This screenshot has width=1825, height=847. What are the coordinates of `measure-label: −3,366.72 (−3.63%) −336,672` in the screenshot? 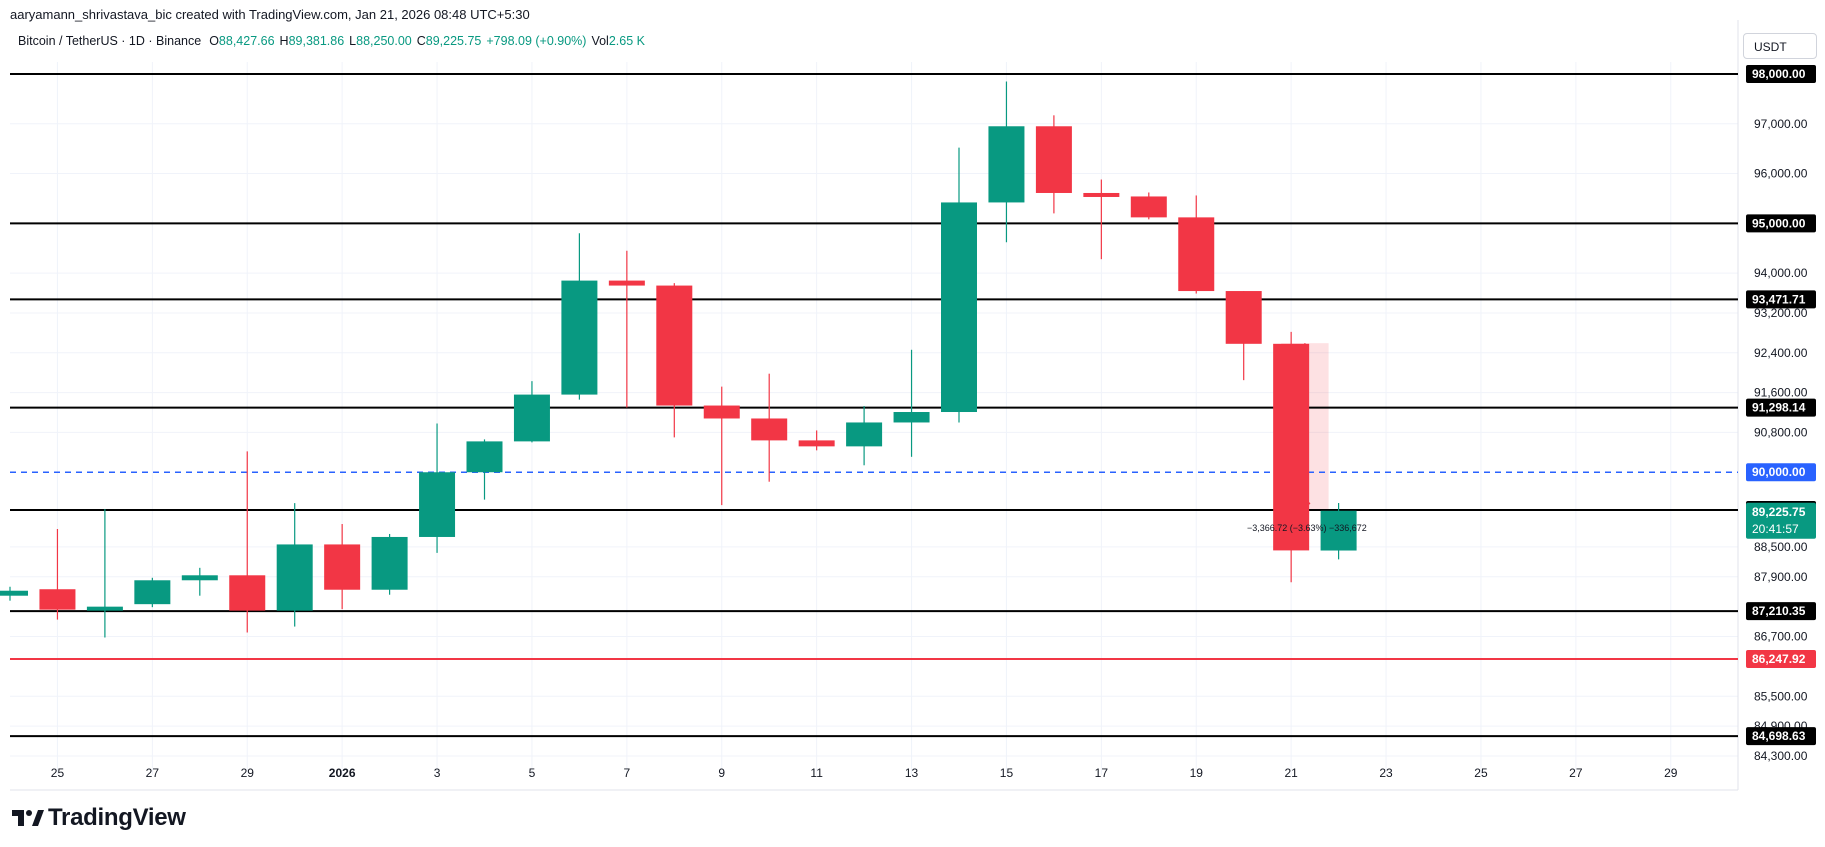 It's located at (1307, 528).